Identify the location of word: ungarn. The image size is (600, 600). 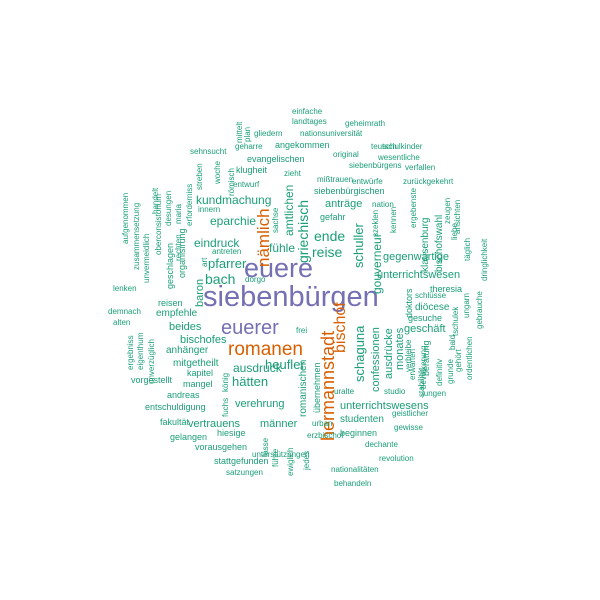
(466, 305).